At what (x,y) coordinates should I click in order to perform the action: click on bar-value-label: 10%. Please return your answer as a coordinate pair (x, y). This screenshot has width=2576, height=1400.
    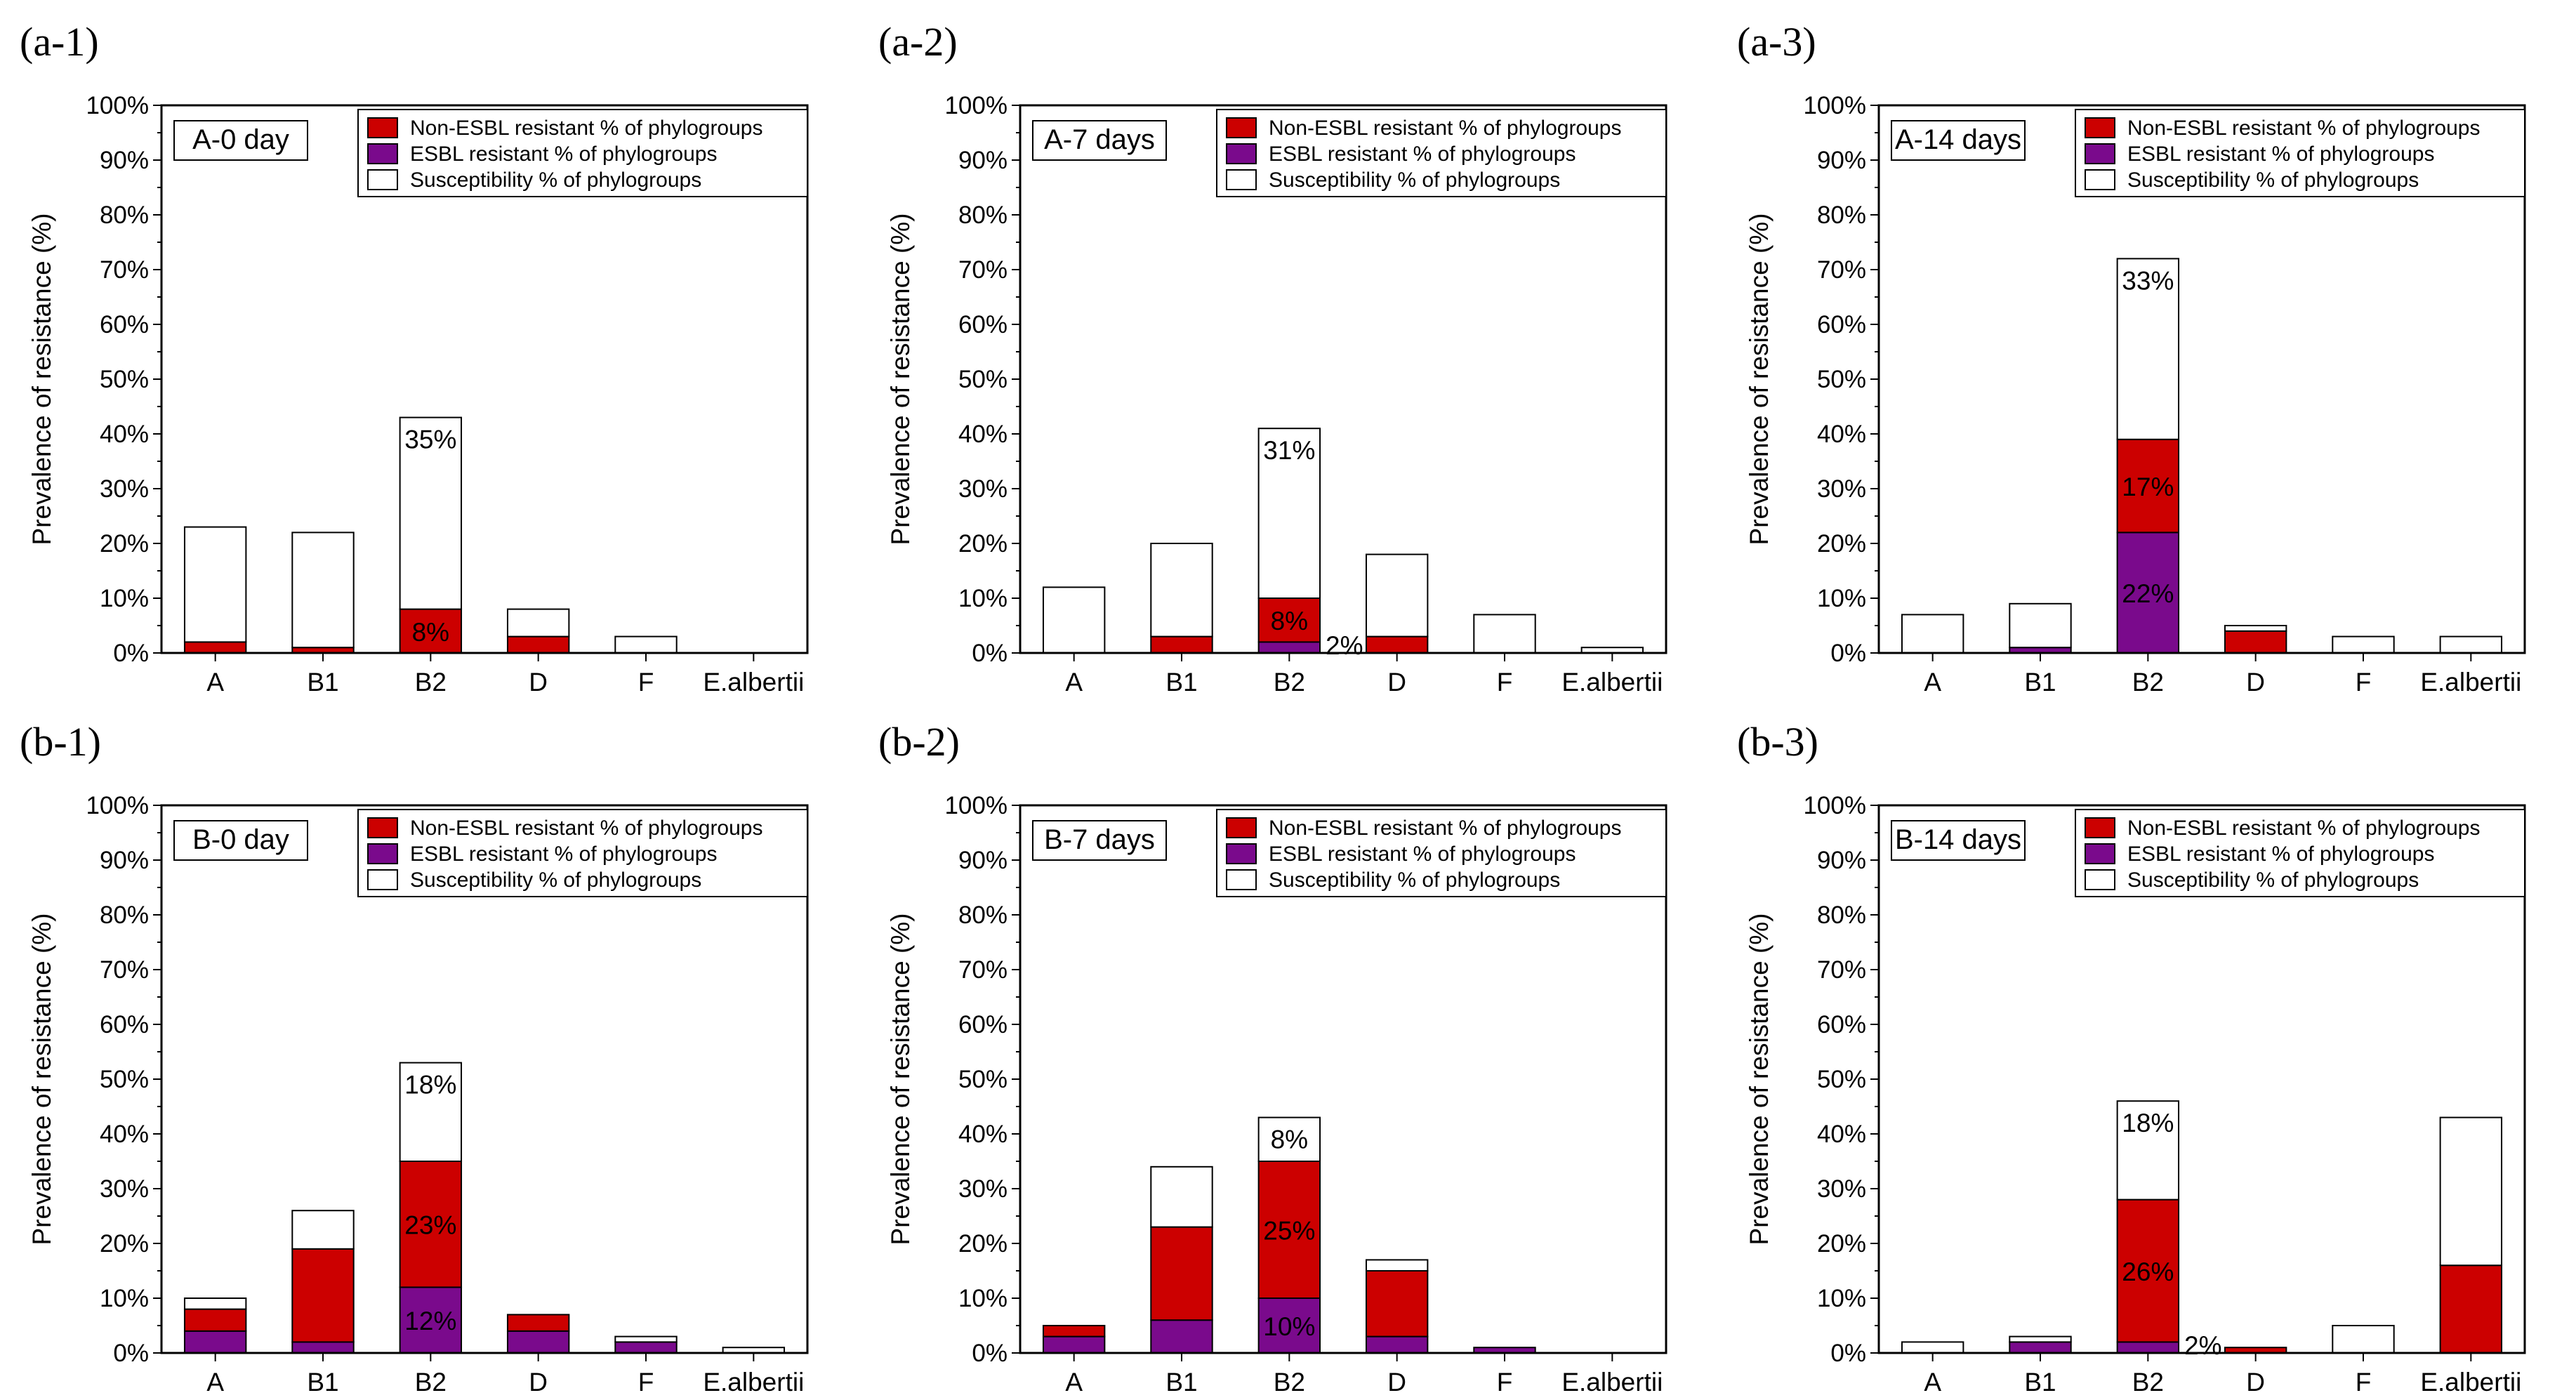
    Looking at the image, I should click on (1289, 1326).